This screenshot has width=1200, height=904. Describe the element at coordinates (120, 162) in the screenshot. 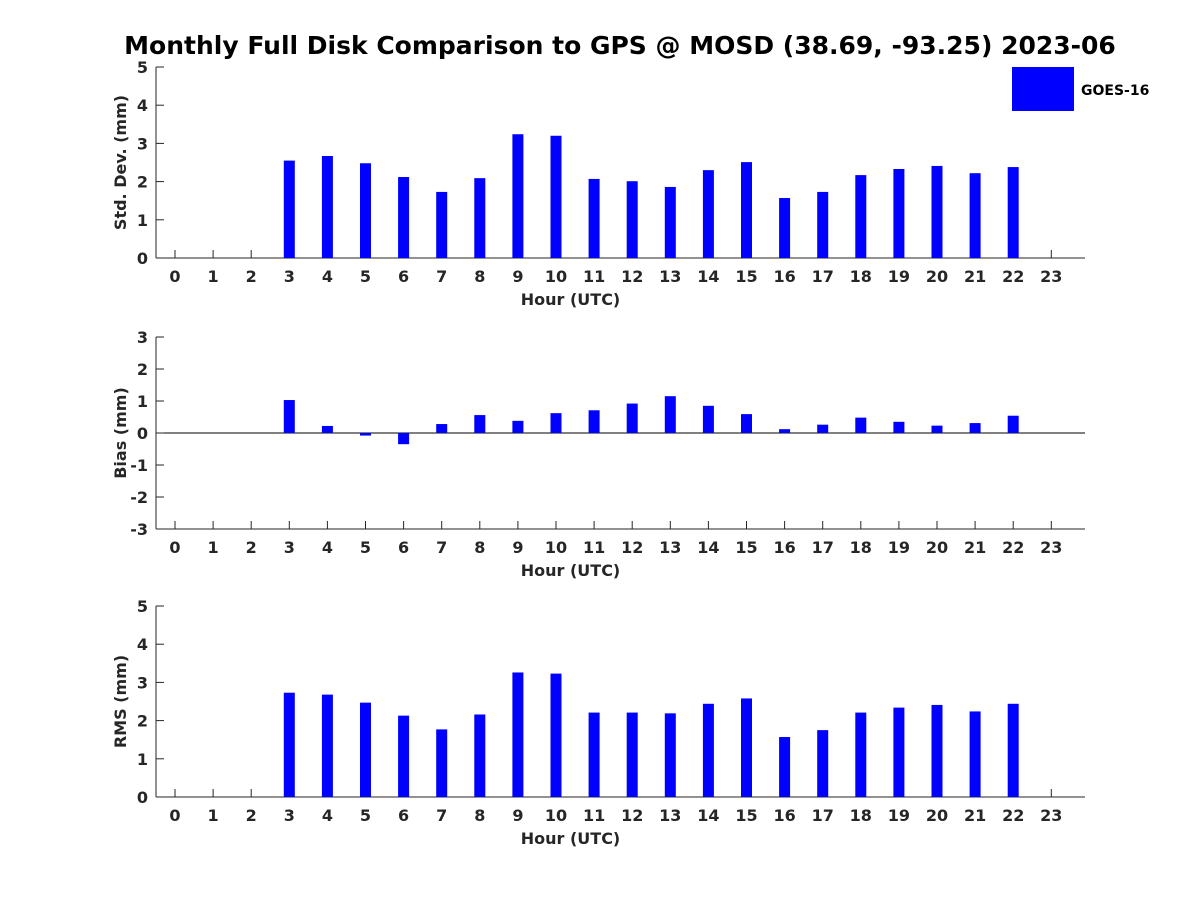

I see `y-axis-label: Std. Dev. (mm)` at that location.